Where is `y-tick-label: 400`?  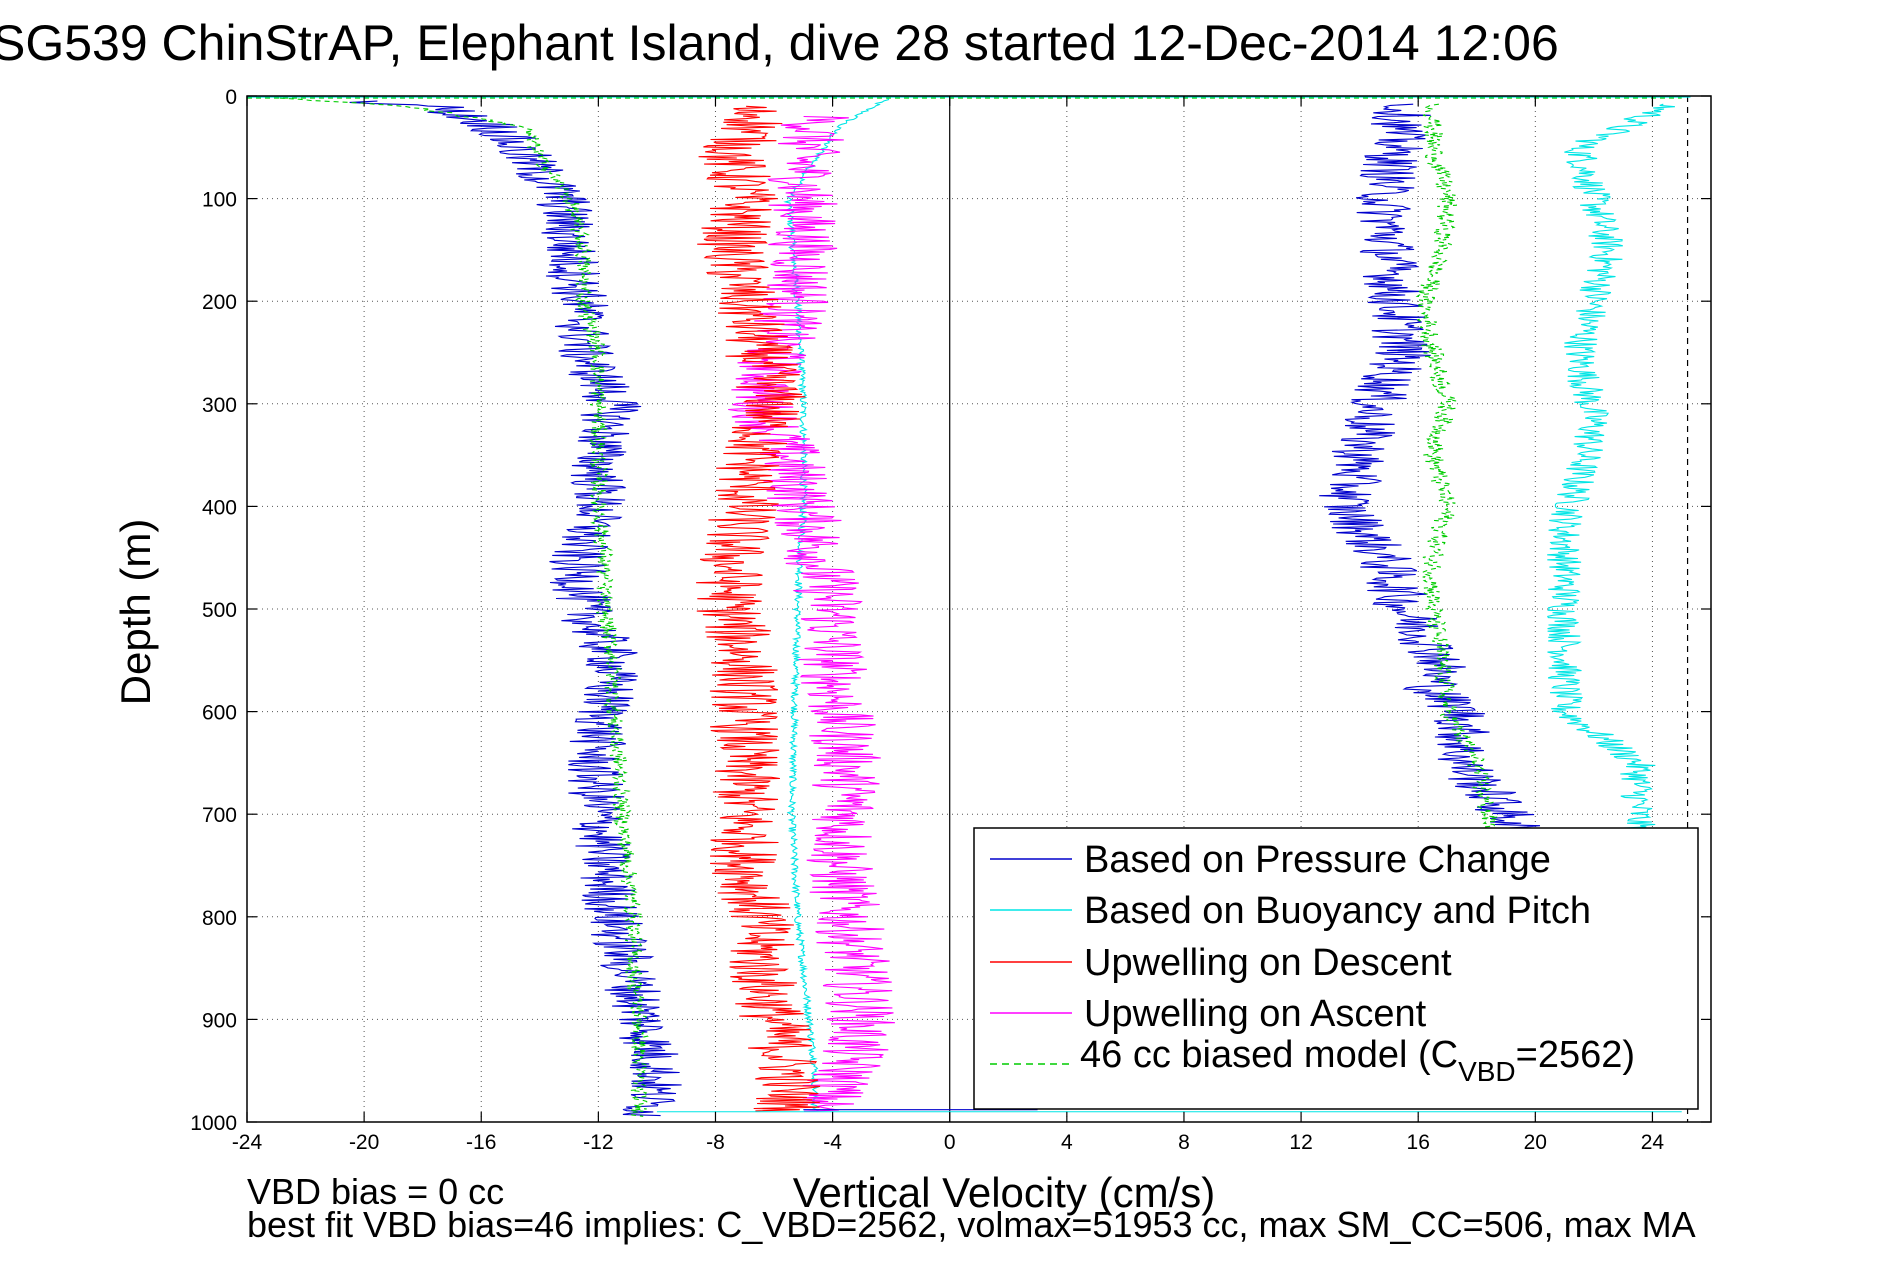 y-tick-label: 400 is located at coordinates (219, 507).